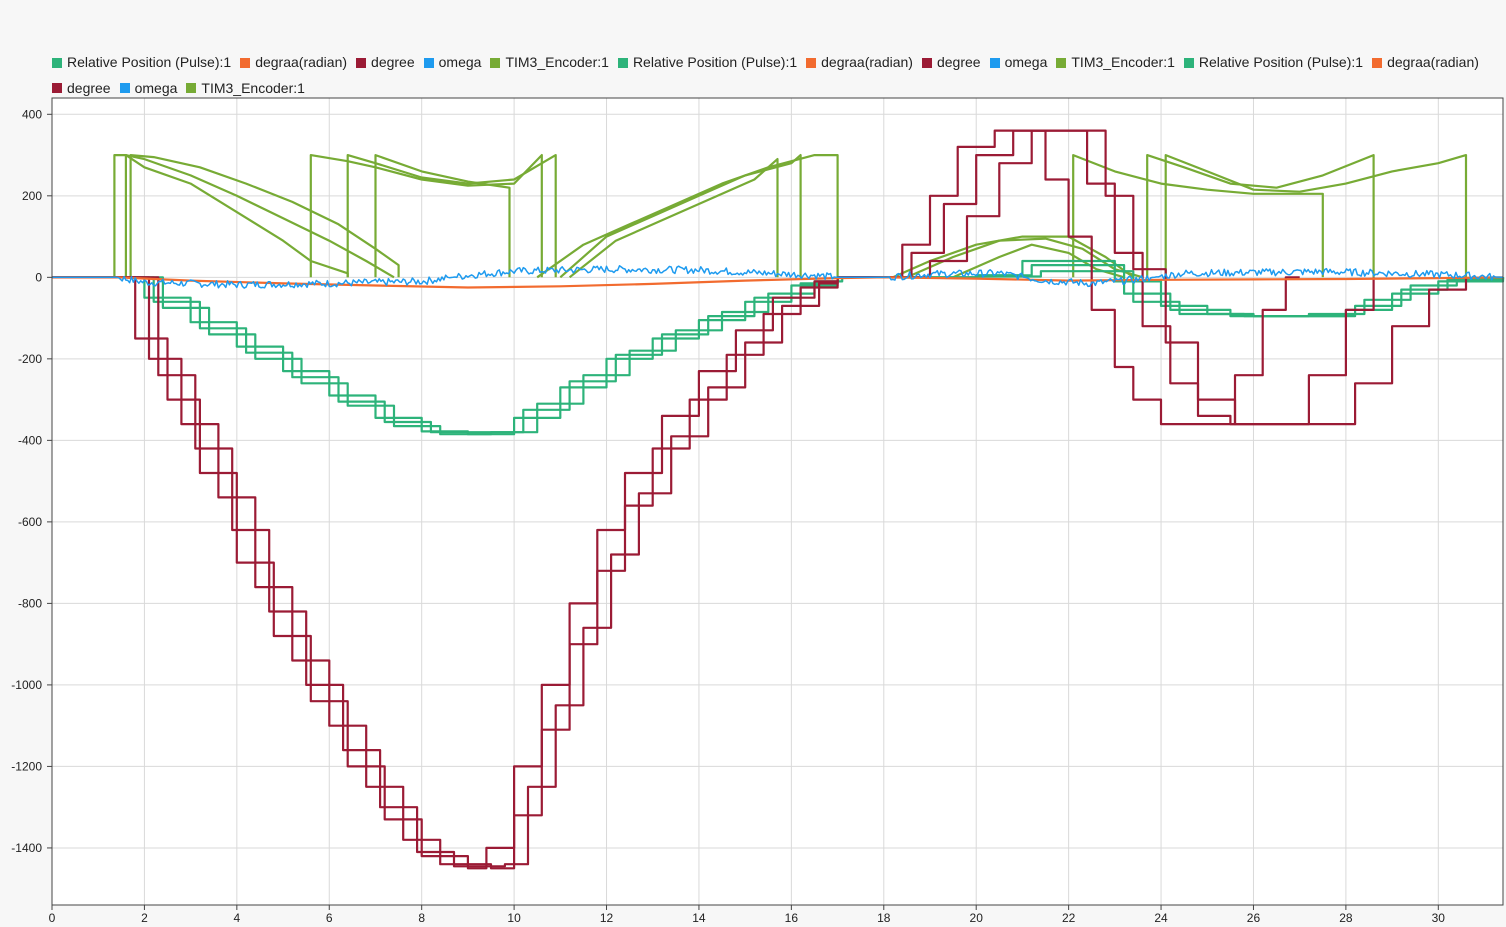  What do you see at coordinates (236, 918) in the screenshot?
I see `x-tick-label: 4` at bounding box center [236, 918].